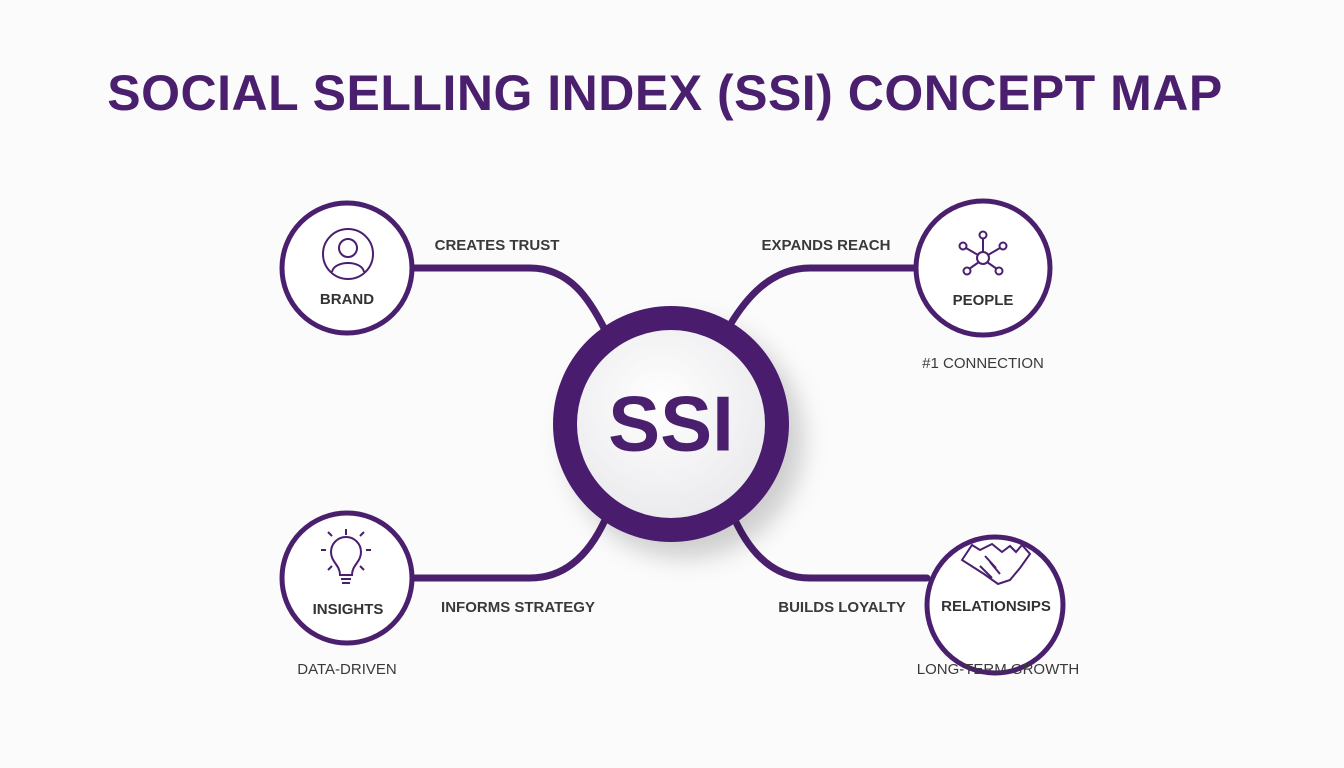 The image size is (1344, 768). What do you see at coordinates (347, 669) in the screenshot?
I see `caption-insights: DATA-DRIVEN` at bounding box center [347, 669].